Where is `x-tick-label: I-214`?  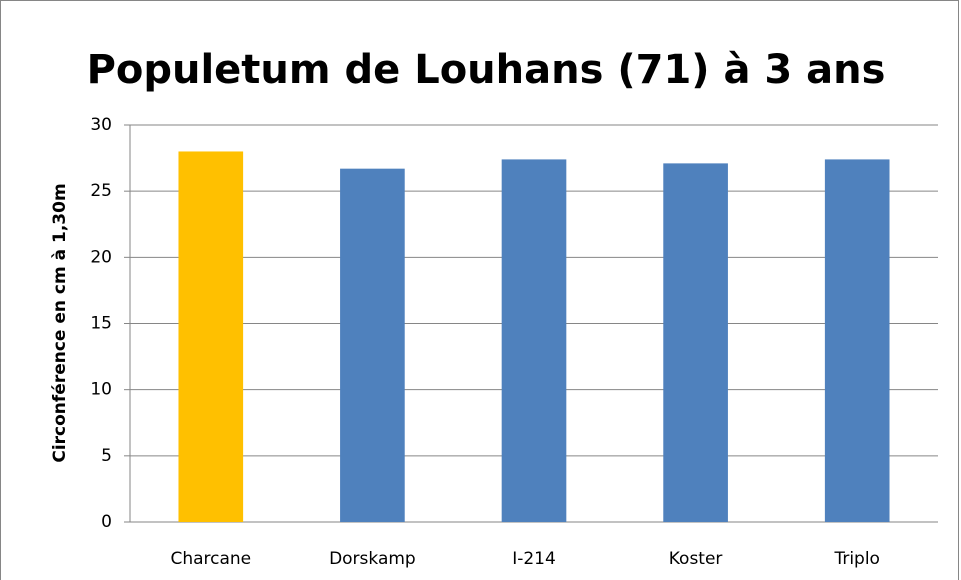
x-tick-label: I-214 is located at coordinates (534, 559).